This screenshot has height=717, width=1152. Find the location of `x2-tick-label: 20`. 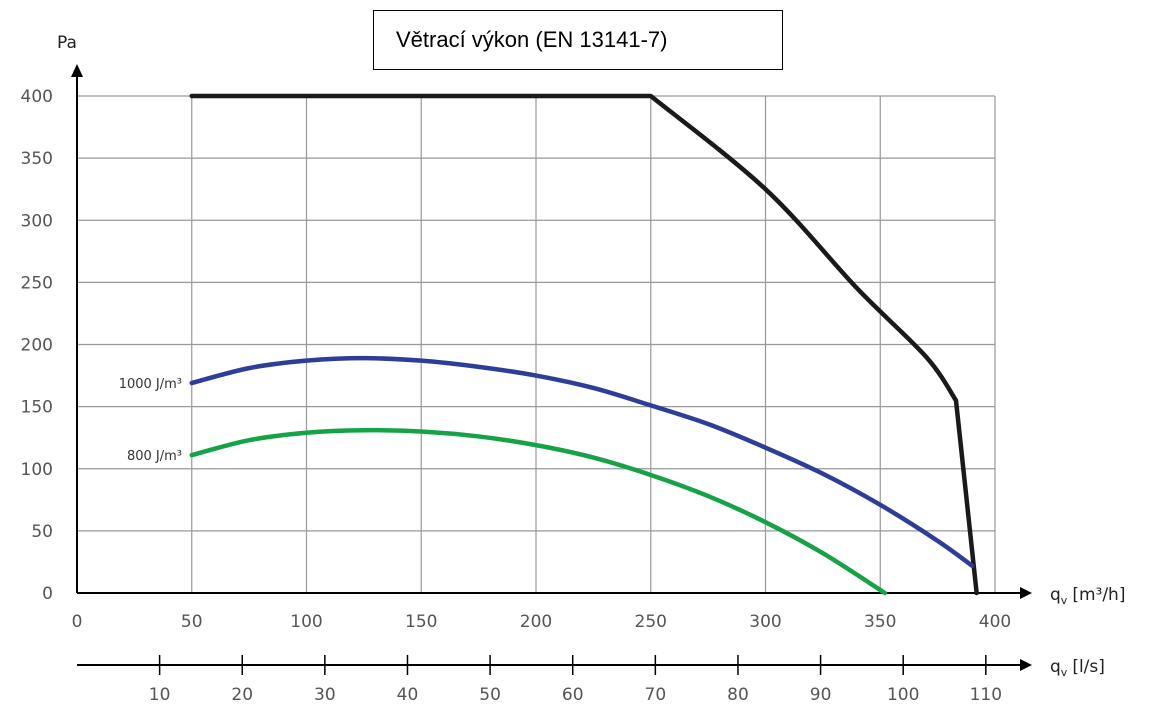

x2-tick-label: 20 is located at coordinates (242, 695).